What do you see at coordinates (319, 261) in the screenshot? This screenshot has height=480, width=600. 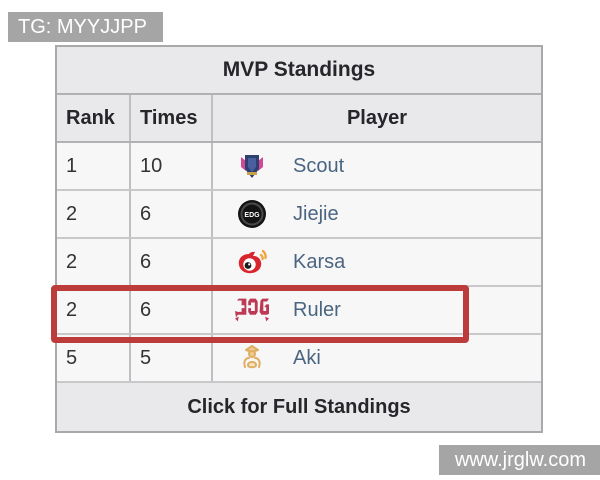 I see `player-link: Karsa` at bounding box center [319, 261].